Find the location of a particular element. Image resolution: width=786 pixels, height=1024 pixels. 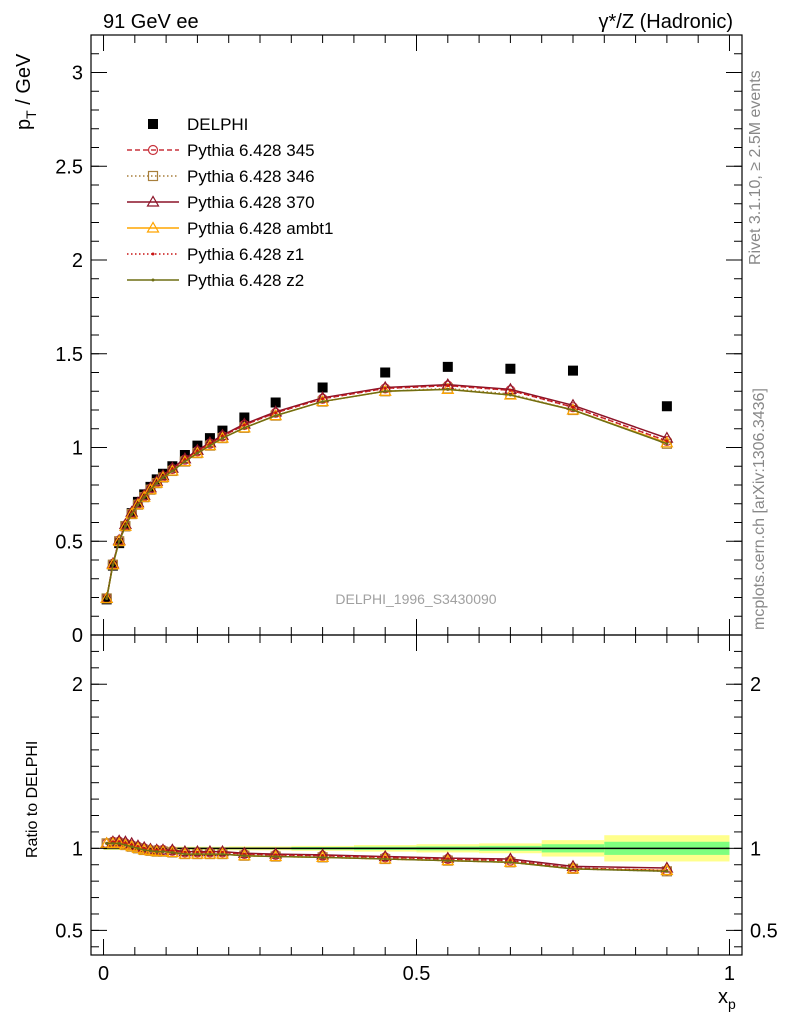

main-ylabel: pT / GeV is located at coordinates (26, 91).